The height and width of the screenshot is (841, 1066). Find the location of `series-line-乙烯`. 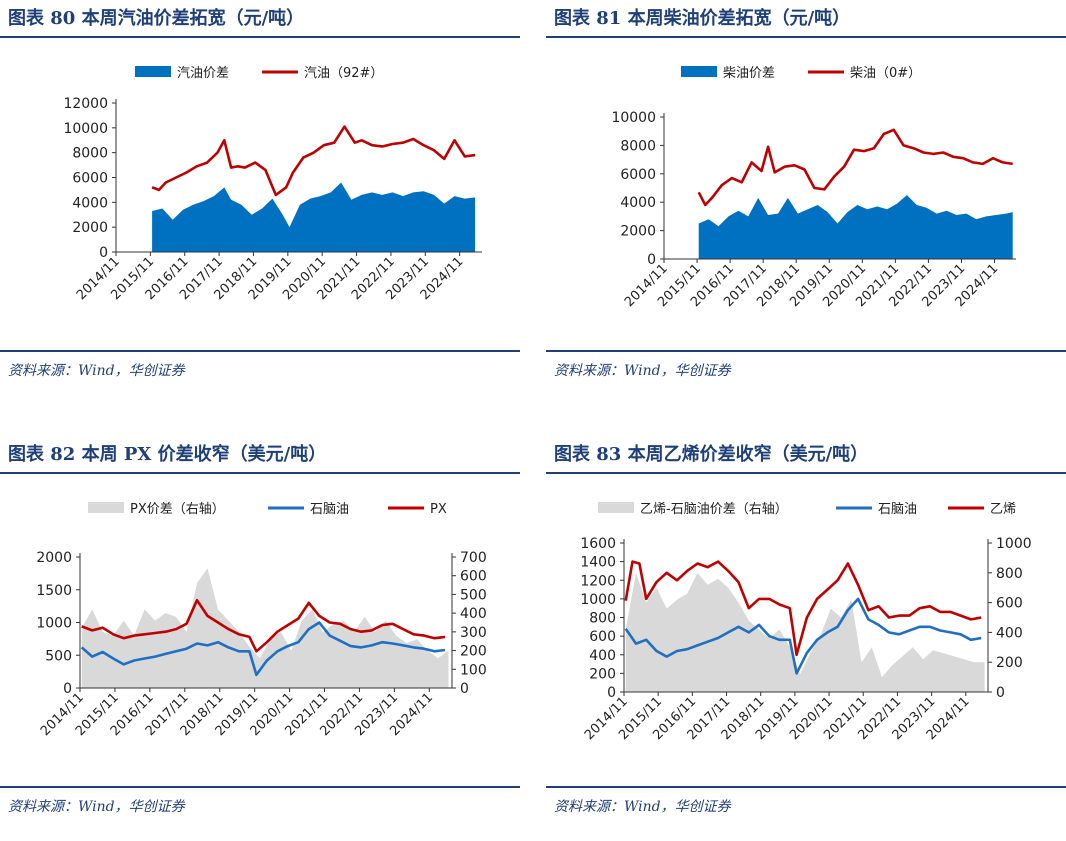

series-line-乙烯 is located at coordinates (803, 608).